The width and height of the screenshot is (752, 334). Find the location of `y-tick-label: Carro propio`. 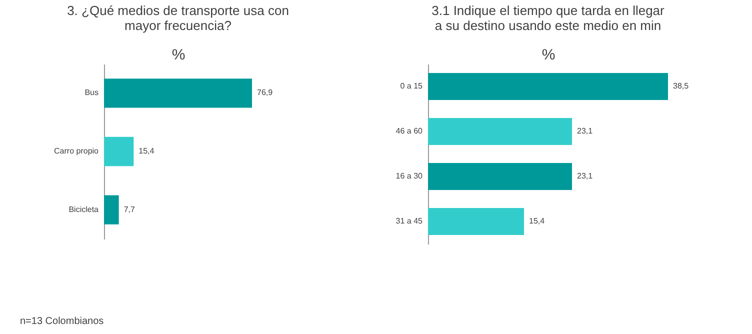

y-tick-label: Carro propio is located at coordinates (77, 151).